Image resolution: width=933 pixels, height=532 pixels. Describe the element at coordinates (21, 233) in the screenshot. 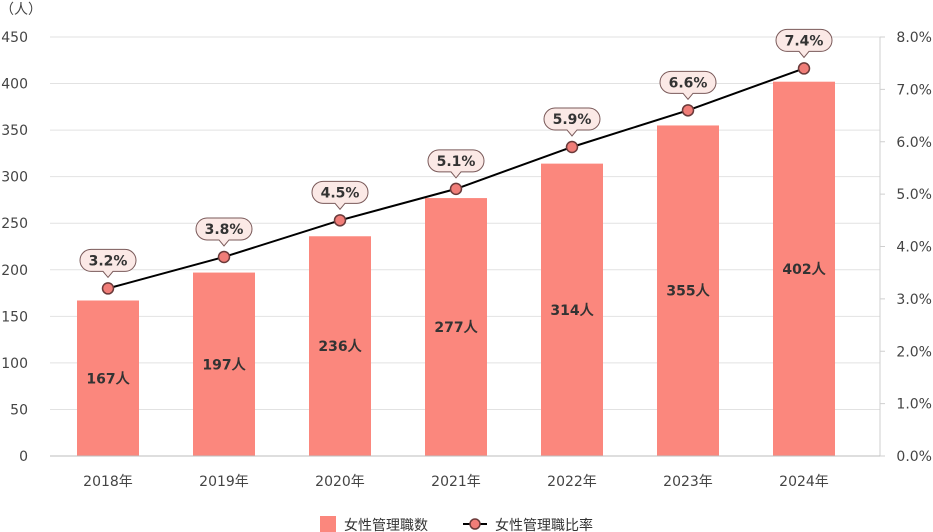

I see `left-y-axis: 0 50 100 150 200 250 300 350 400 450 （人）` at that location.